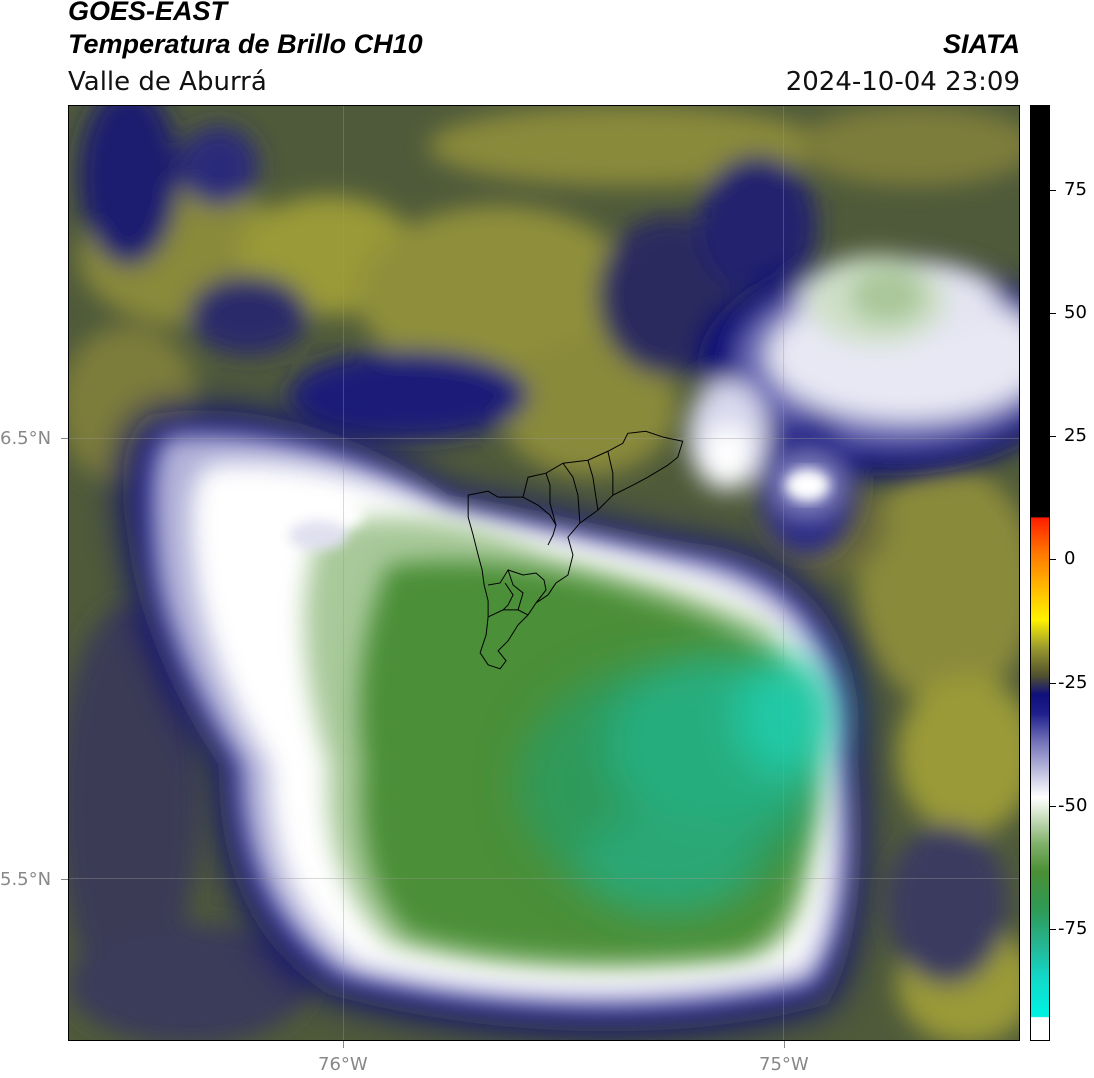 This screenshot has width=1094, height=1078. I want to click on colorbar-label-minus-25: -25, so click(1073, 682).